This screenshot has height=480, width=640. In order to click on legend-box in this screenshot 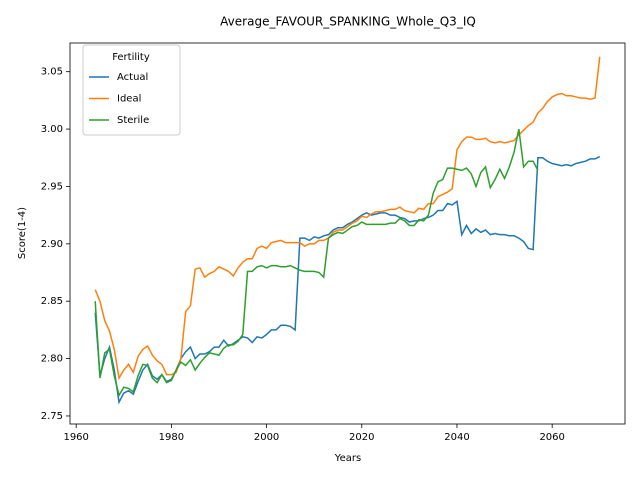, I will do `click(131, 90)`.